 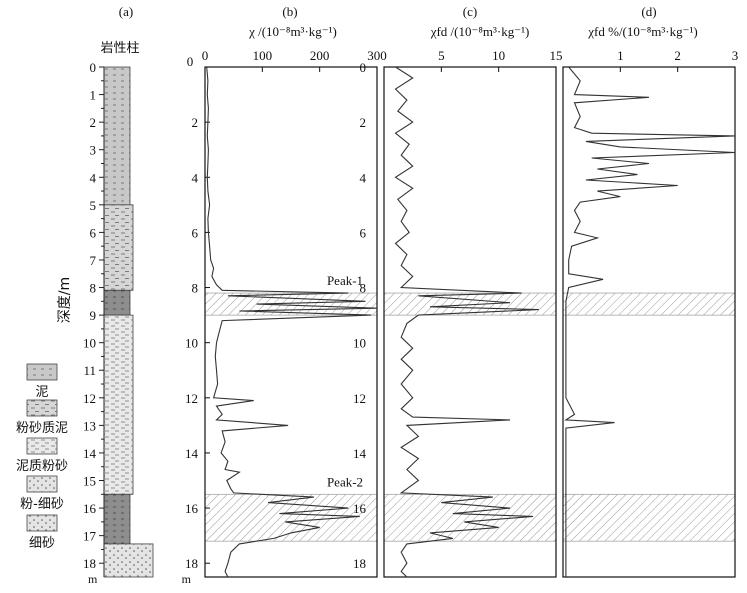 I want to click on x-tick-label: 0, so click(x=205, y=55).